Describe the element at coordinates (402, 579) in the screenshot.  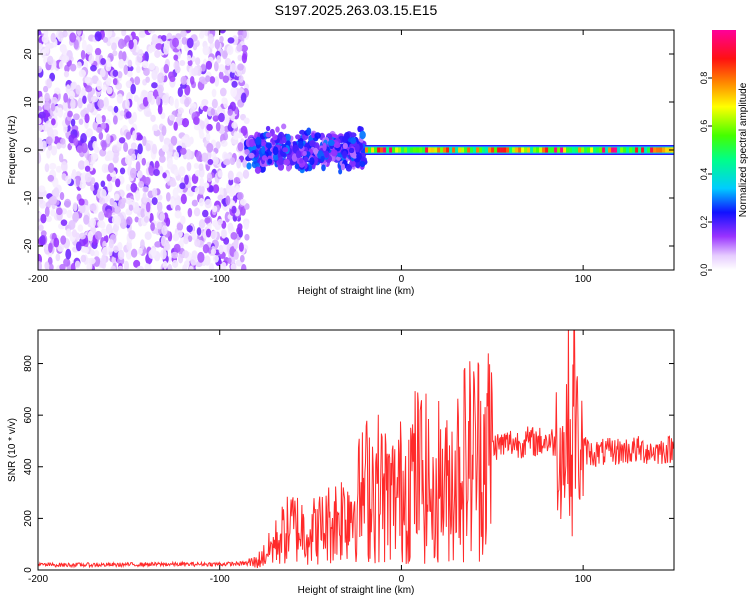
I see `x-tick-label: 0` at that location.